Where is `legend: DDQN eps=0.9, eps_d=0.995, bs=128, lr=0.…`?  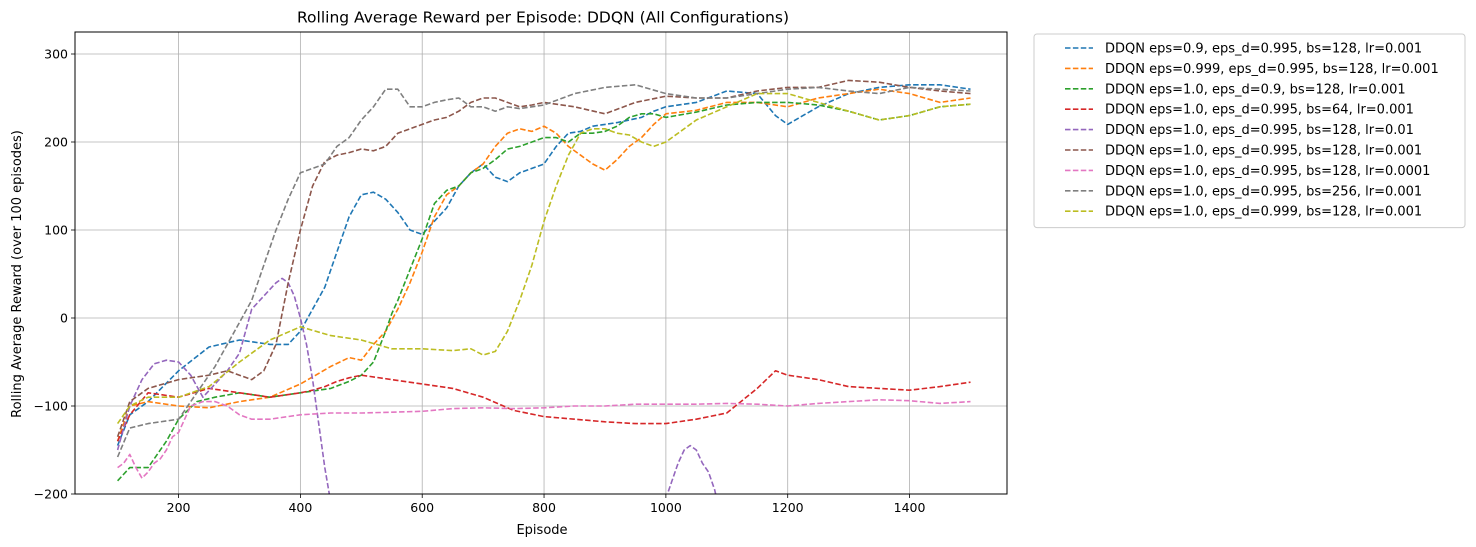 legend: DDQN eps=0.9, eps_d=0.995, bs=128, lr=0.… is located at coordinates (1249, 131).